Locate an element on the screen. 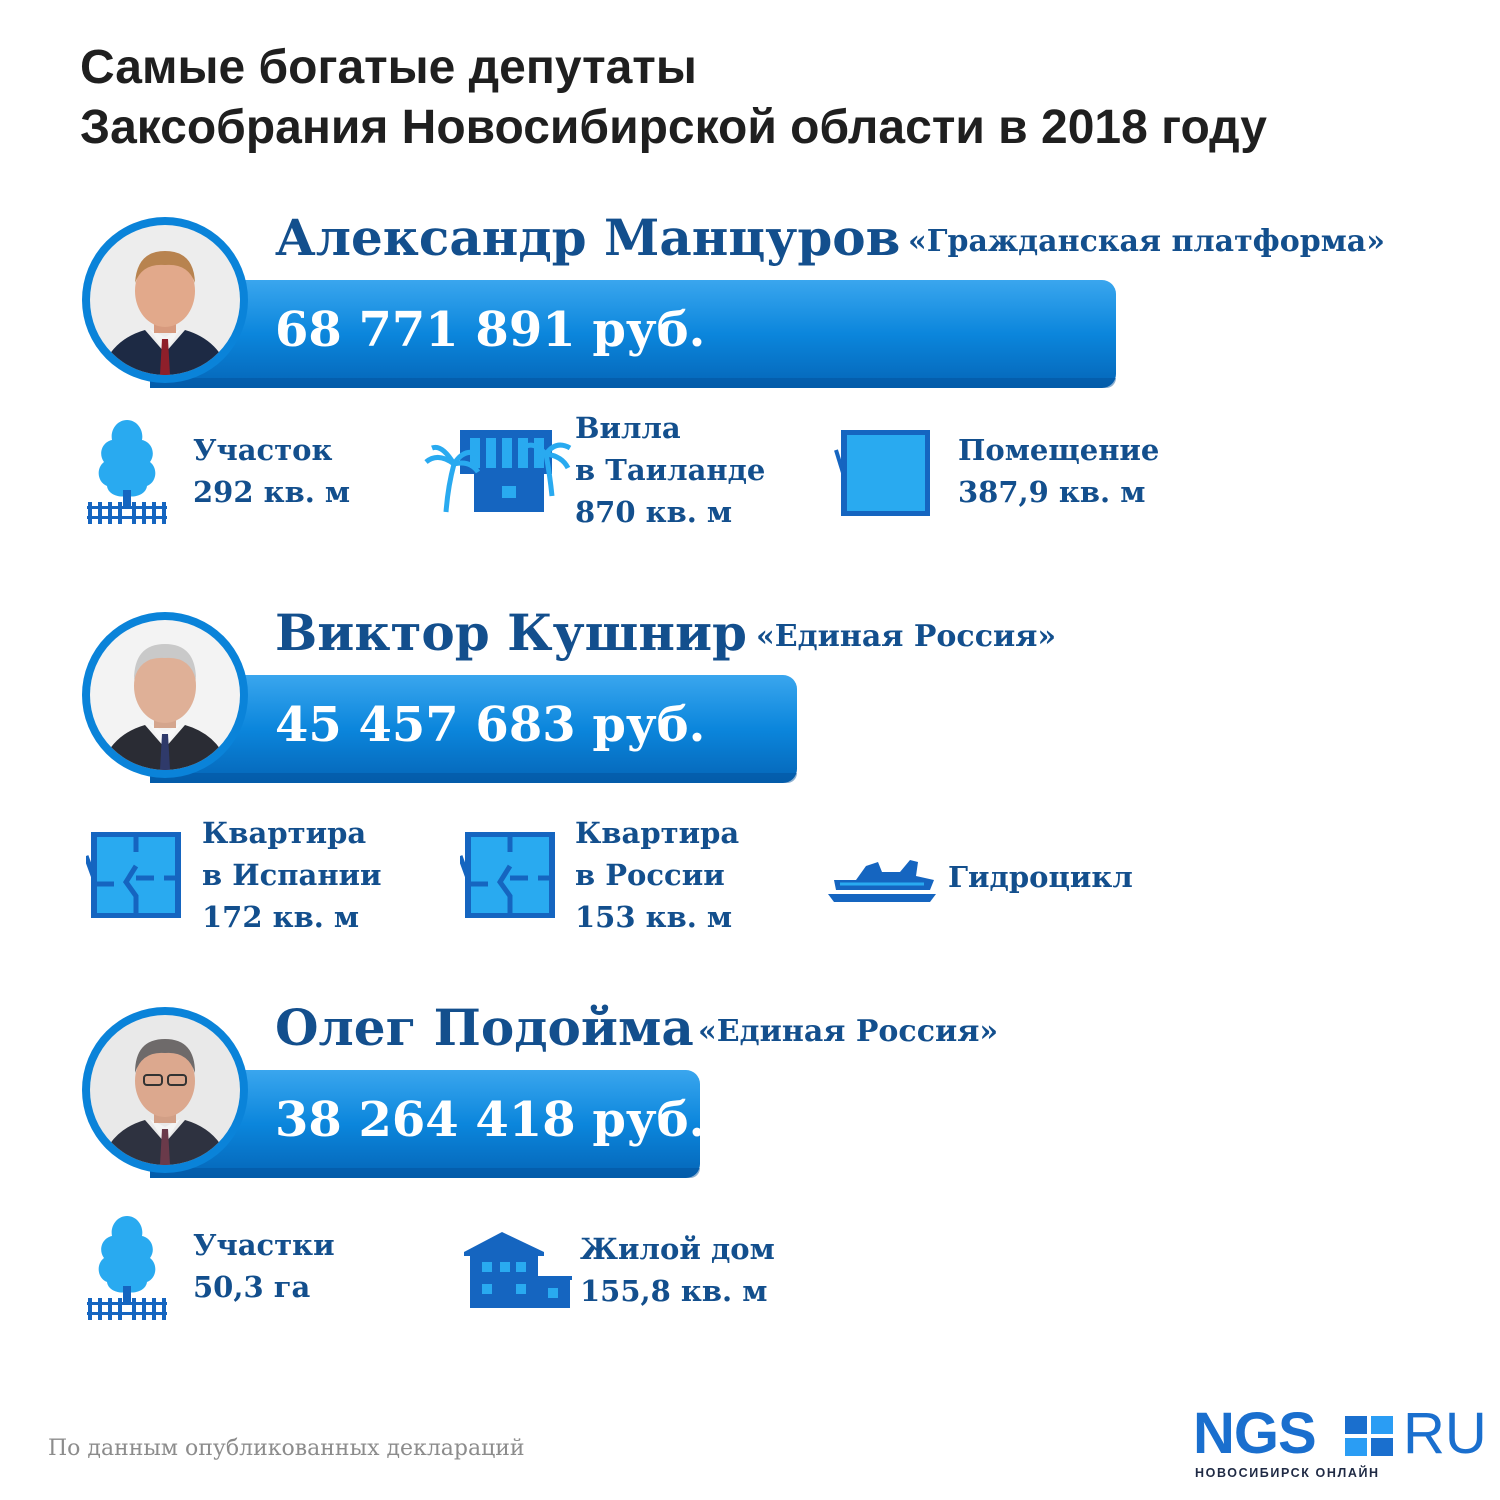 Image resolution: width=1500 pixels, height=1500 pixels. asset-line: Гидроцикл is located at coordinates (1040, 877).